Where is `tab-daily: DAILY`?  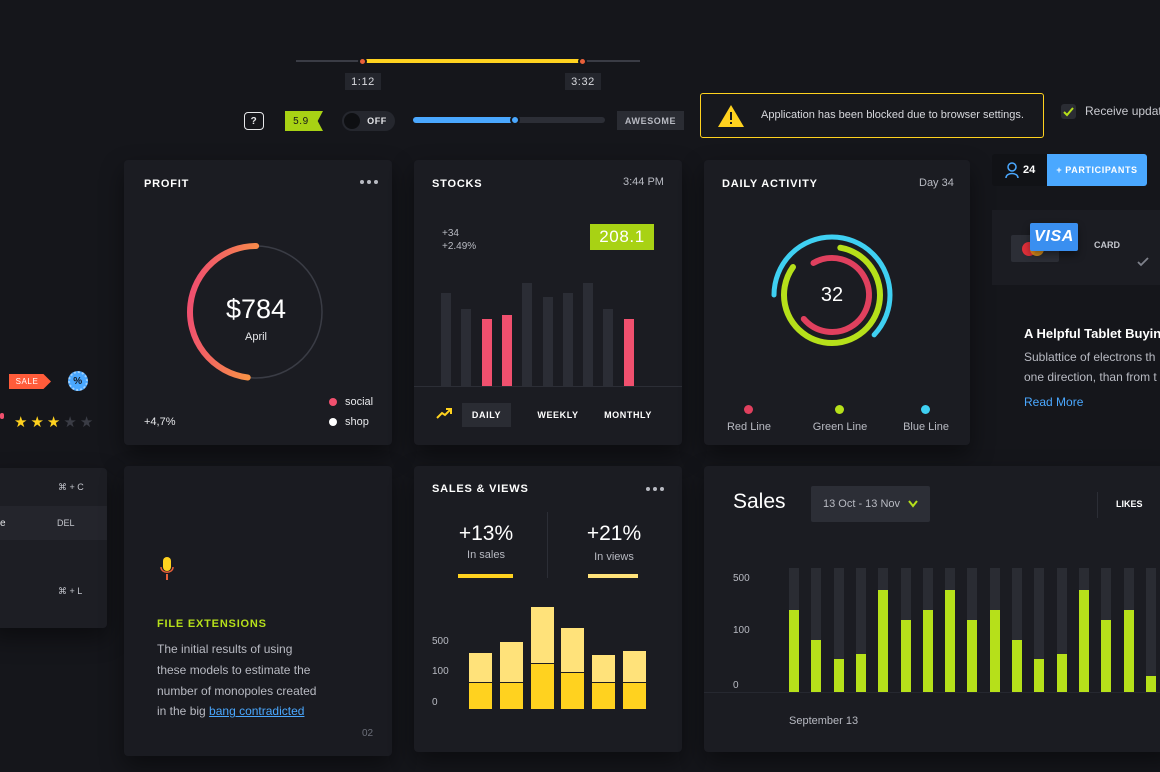
tab-daily: DAILY is located at coordinates (486, 415).